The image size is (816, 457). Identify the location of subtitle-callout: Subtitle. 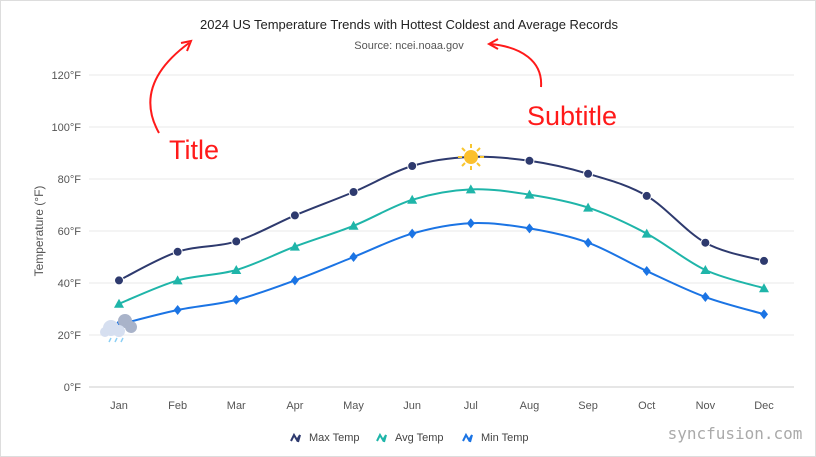
(551, 84).